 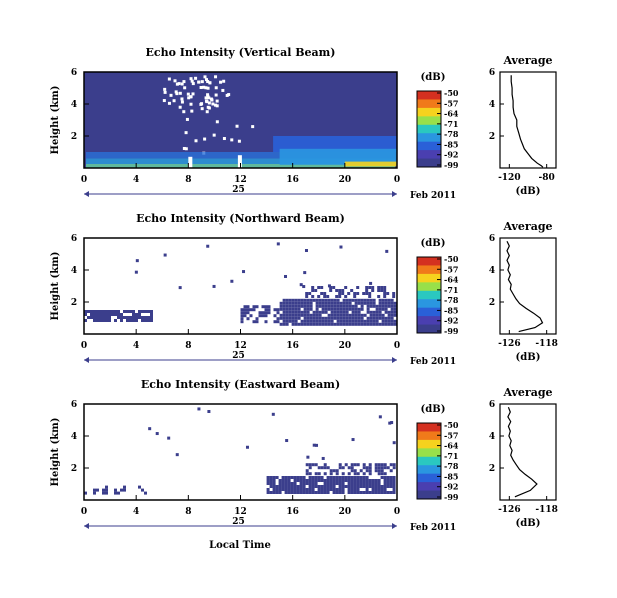 I want to click on date-span-arrow-right, so click(x=394, y=194).